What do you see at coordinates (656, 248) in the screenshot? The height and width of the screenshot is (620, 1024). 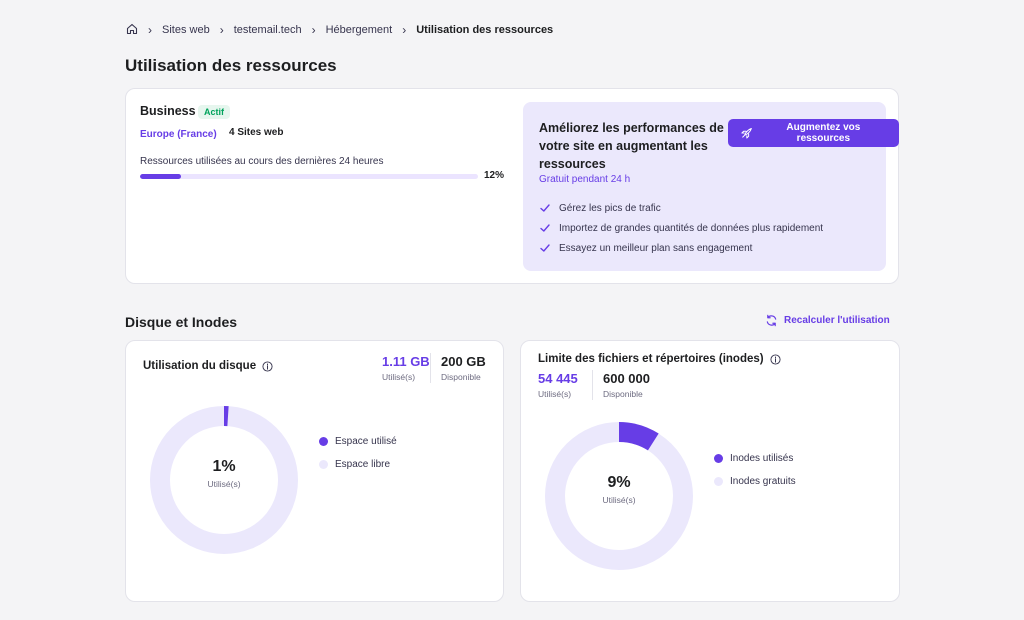 I see `benefit-text: Essayez un meilleur plan sans engagement` at bounding box center [656, 248].